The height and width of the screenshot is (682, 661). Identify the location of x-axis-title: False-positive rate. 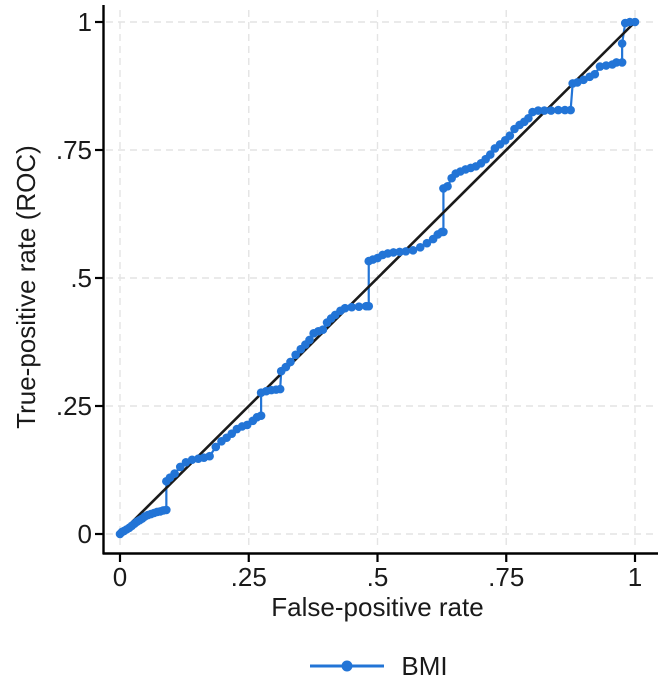
(377, 607).